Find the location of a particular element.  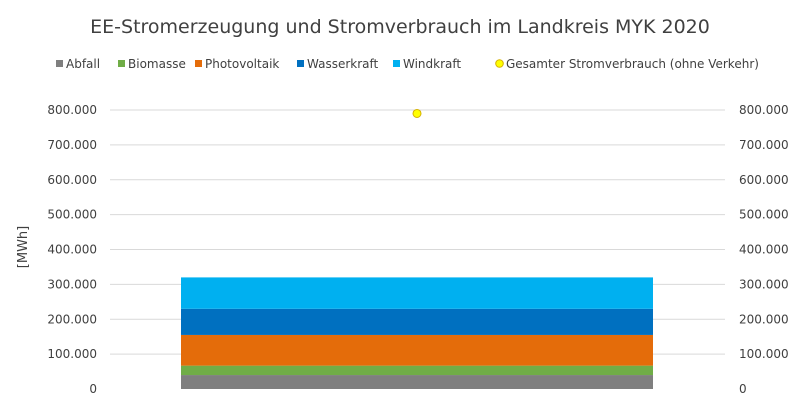

y-tick-label-right: 300.000 is located at coordinates (764, 284).